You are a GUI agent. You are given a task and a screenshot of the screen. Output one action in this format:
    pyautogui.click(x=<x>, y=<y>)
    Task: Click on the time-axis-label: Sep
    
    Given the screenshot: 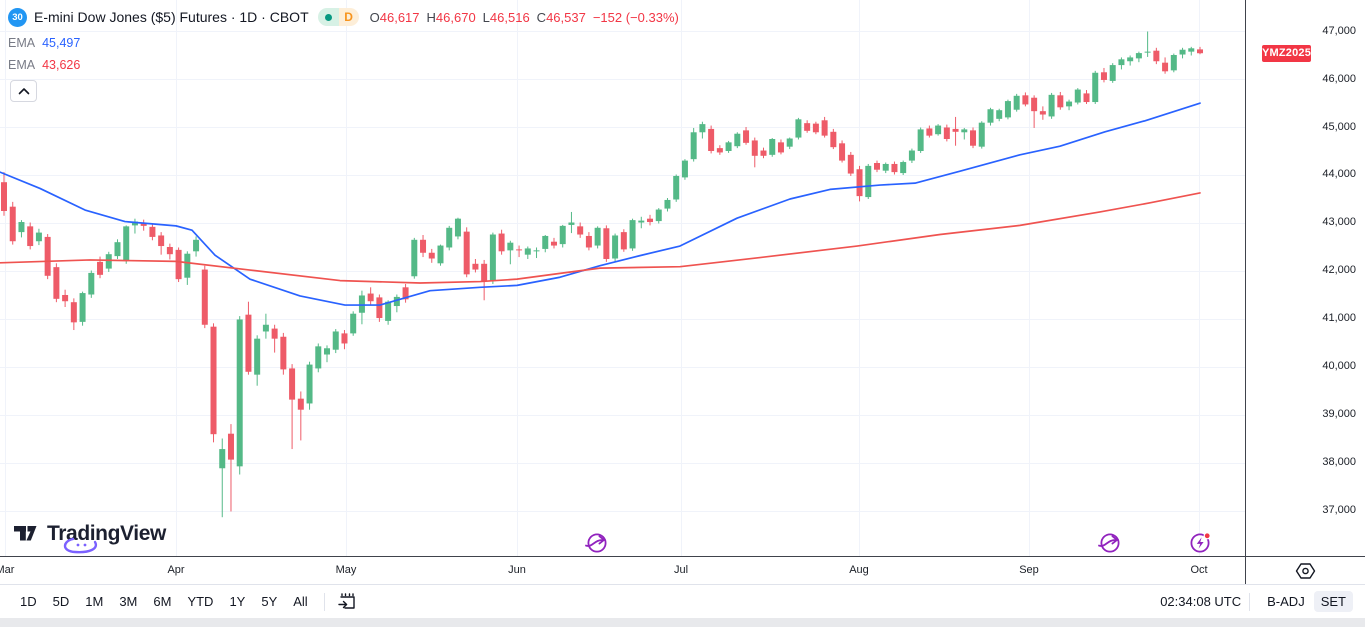 What is the action you would take?
    pyautogui.click(x=1029, y=570)
    